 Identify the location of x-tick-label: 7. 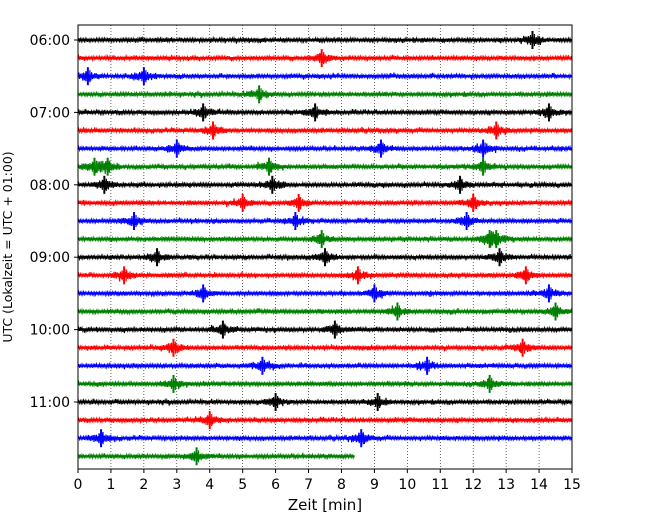
(308, 485).